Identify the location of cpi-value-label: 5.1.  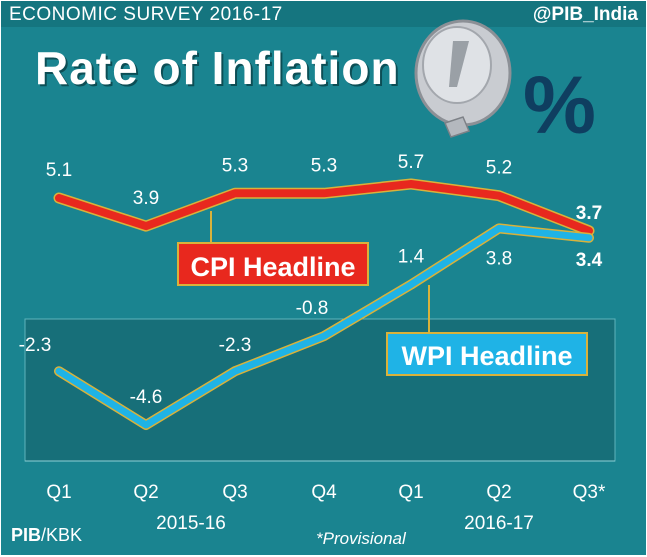
(59, 170).